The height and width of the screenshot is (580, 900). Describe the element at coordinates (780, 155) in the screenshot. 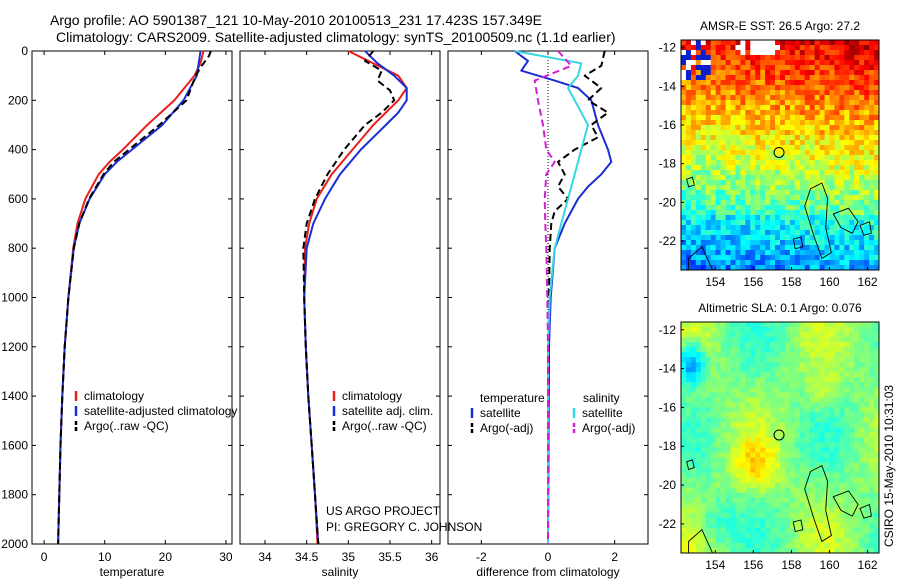

I see `heatmap-cells` at that location.